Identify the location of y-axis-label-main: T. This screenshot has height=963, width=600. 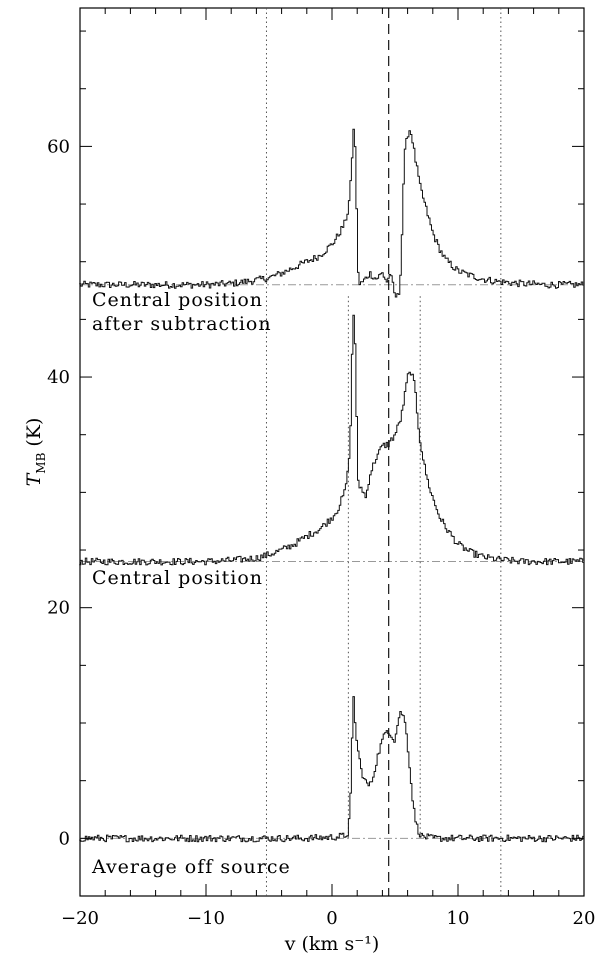
(34, 479).